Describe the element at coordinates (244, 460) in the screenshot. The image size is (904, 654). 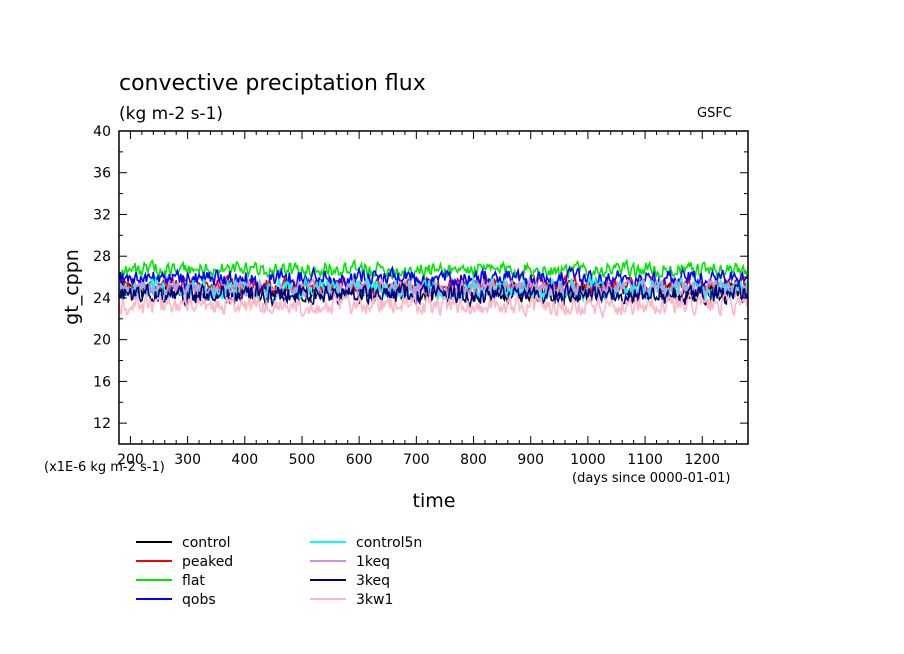
I see `x-tick-label: 400` at that location.